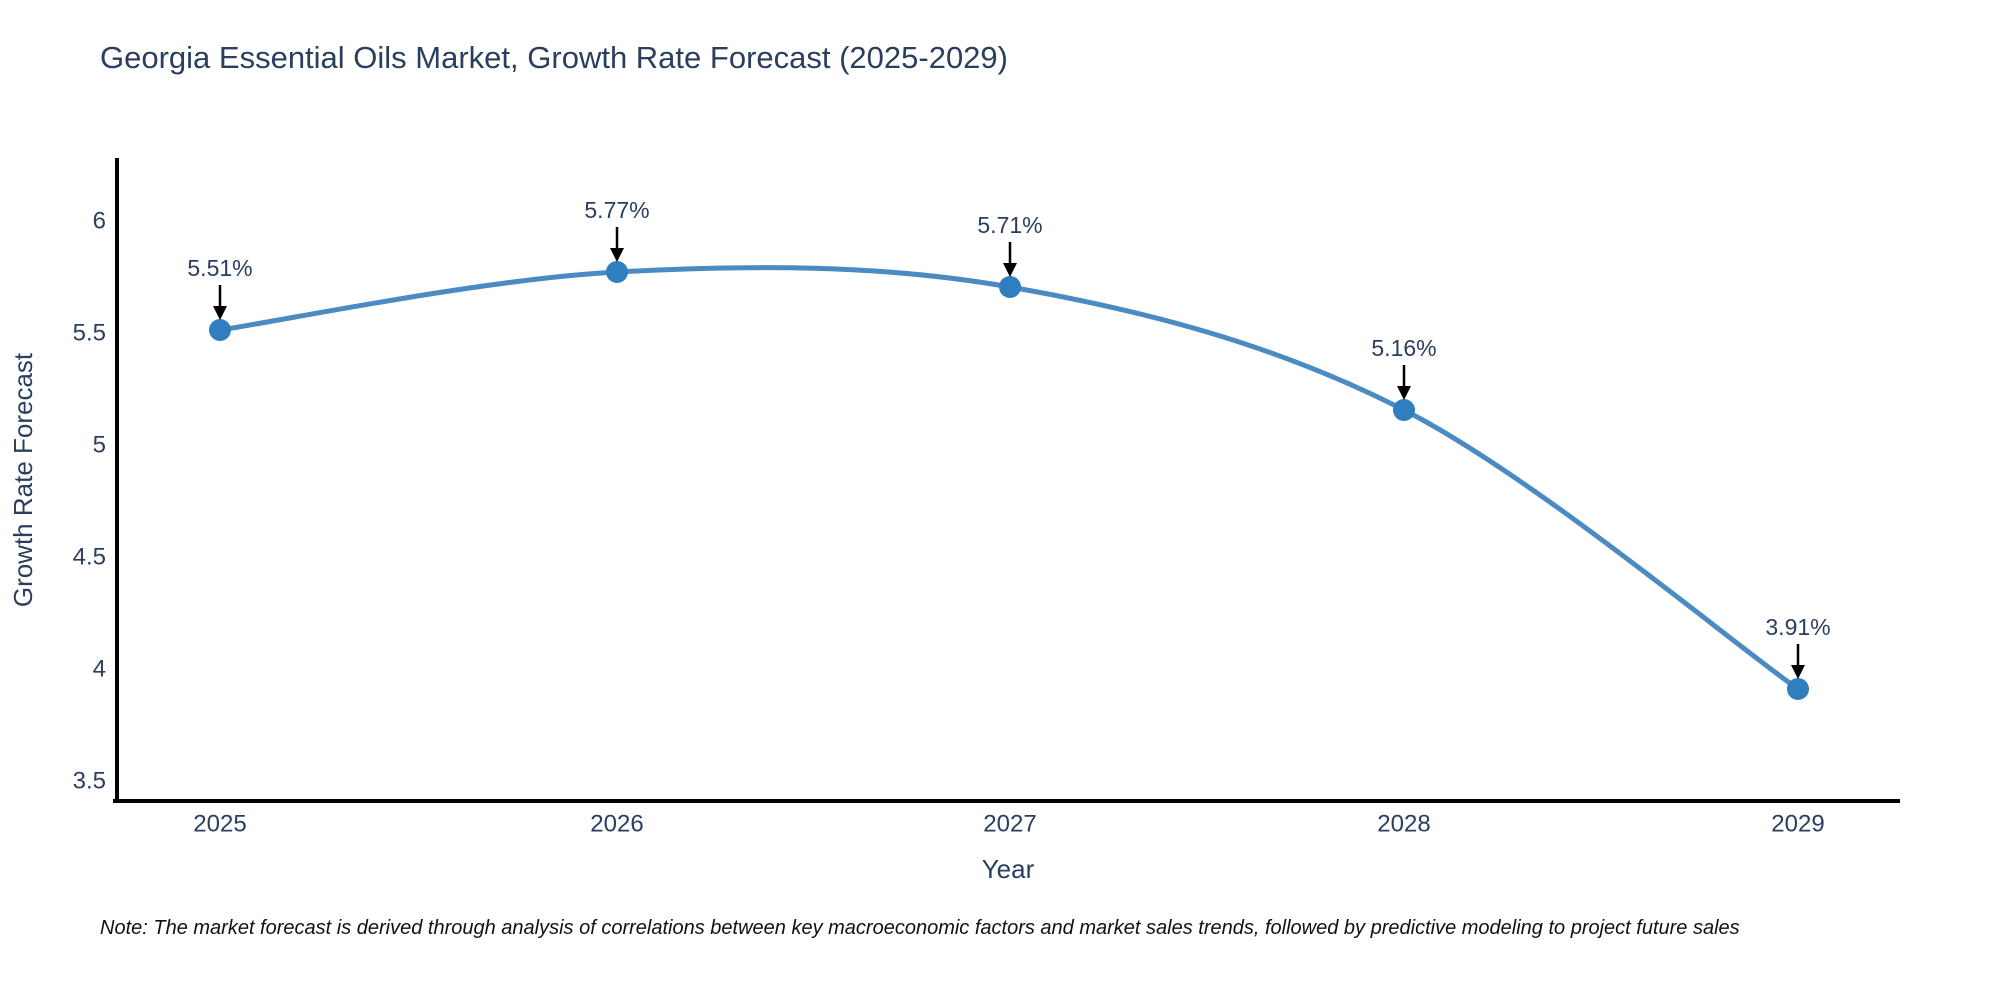  I want to click on annotation-2027: 5.71%, so click(1010, 244).